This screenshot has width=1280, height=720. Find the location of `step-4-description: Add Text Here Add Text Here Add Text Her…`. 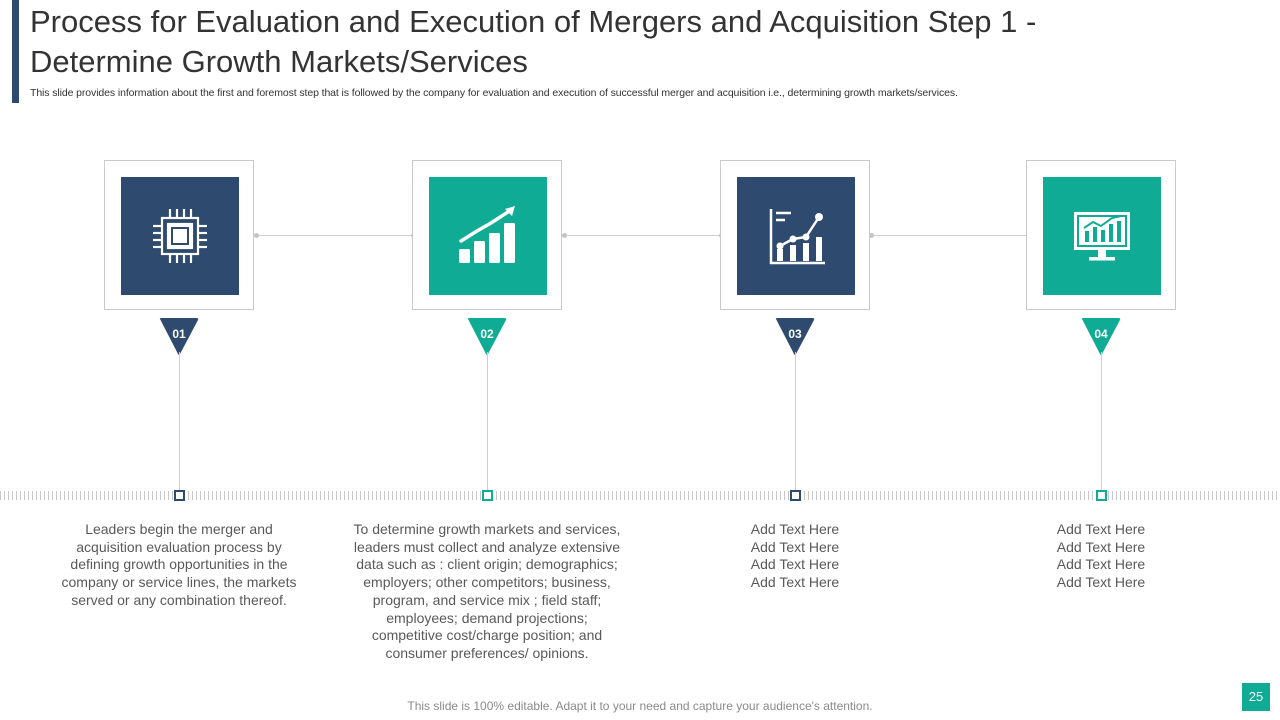

step-4-description: Add Text Here Add Text Here Add Text Her… is located at coordinates (1101, 556).